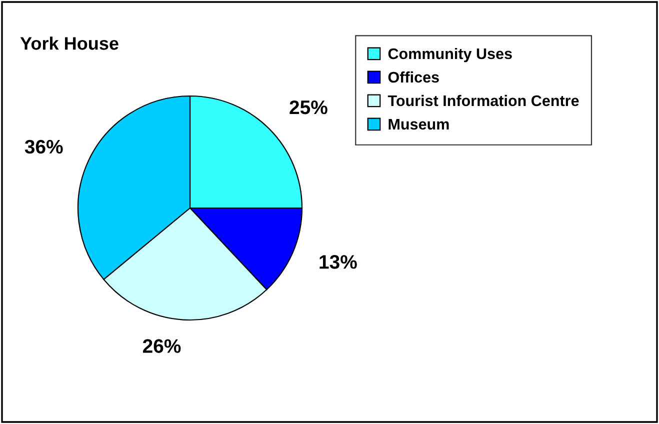  Describe the element at coordinates (43, 147) in the screenshot. I see `data-label: 36%` at that location.